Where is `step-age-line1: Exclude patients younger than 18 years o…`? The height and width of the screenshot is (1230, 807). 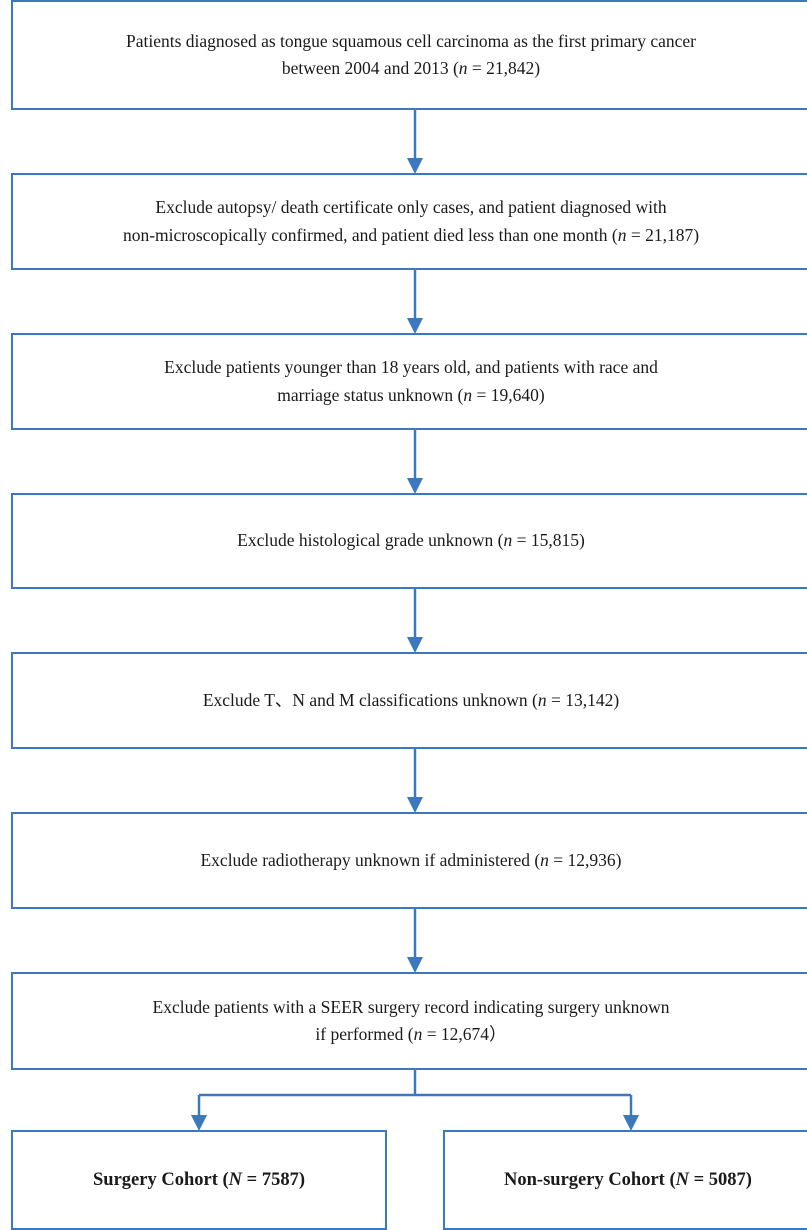
step-age-line1: Exclude patients younger than 18 years o… is located at coordinates (411, 367).